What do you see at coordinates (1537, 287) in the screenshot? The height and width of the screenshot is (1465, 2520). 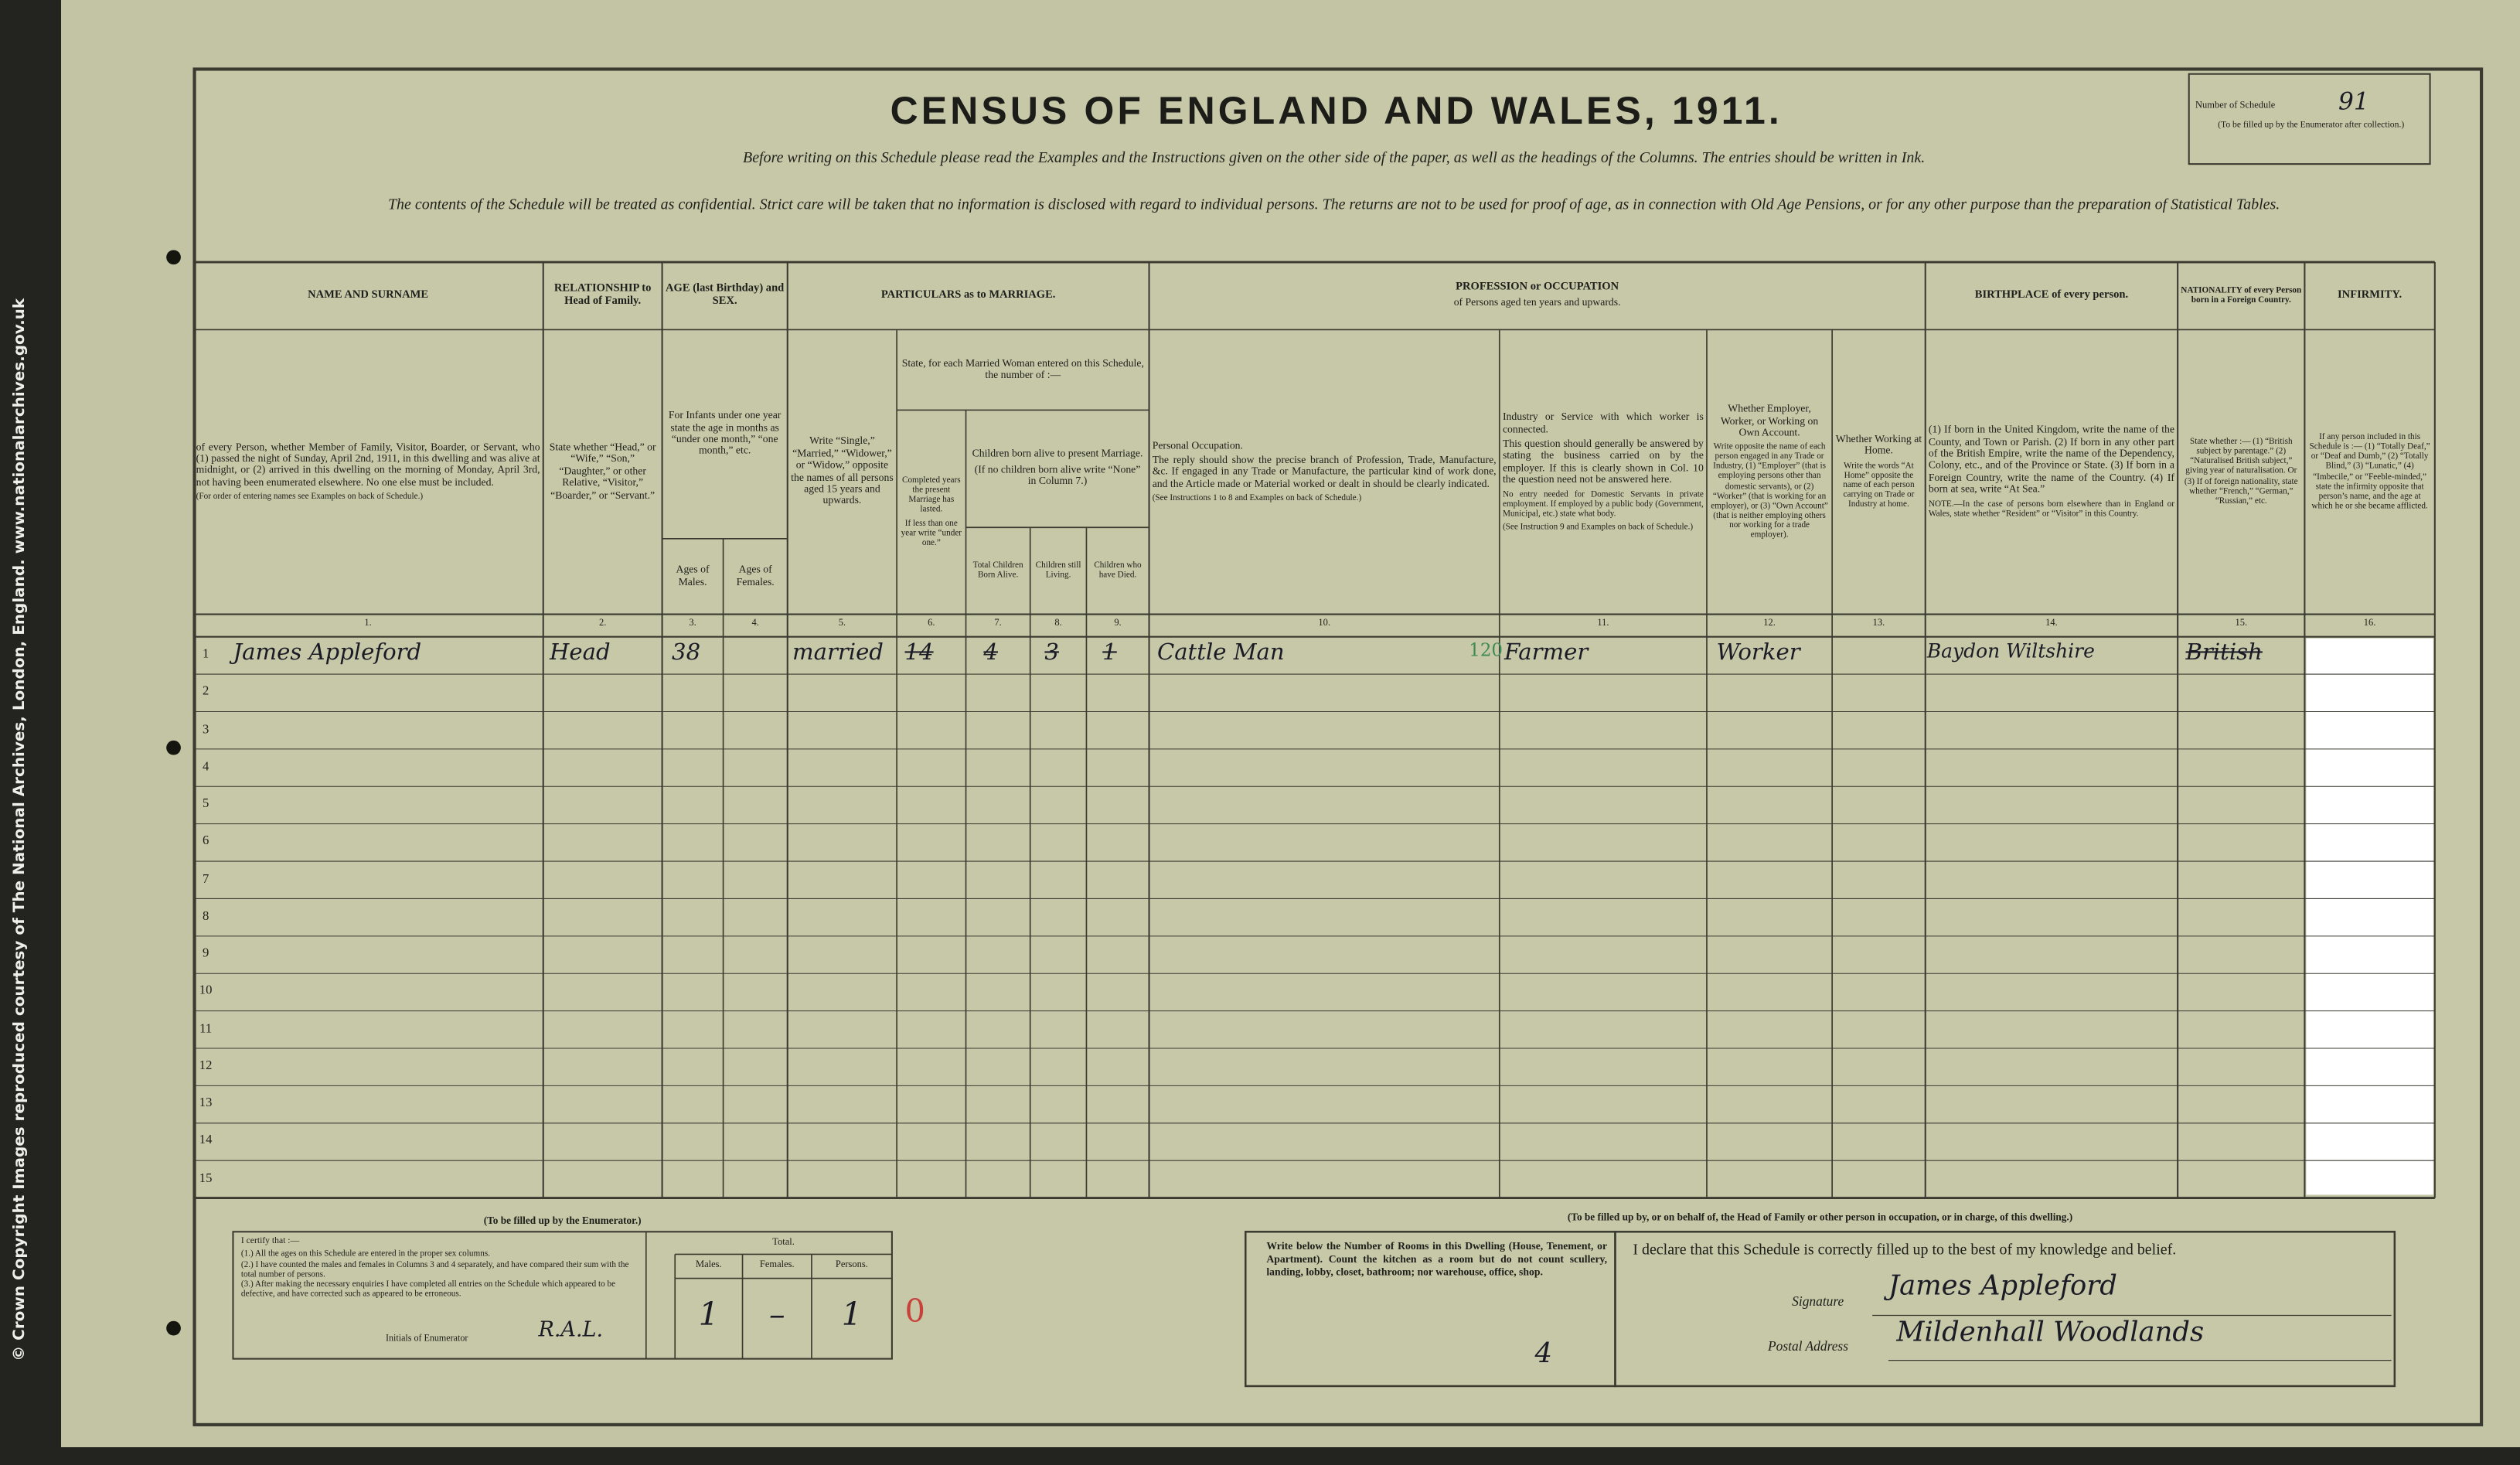 I see `group-label: PROFESSION or OCCUPATION` at bounding box center [1537, 287].